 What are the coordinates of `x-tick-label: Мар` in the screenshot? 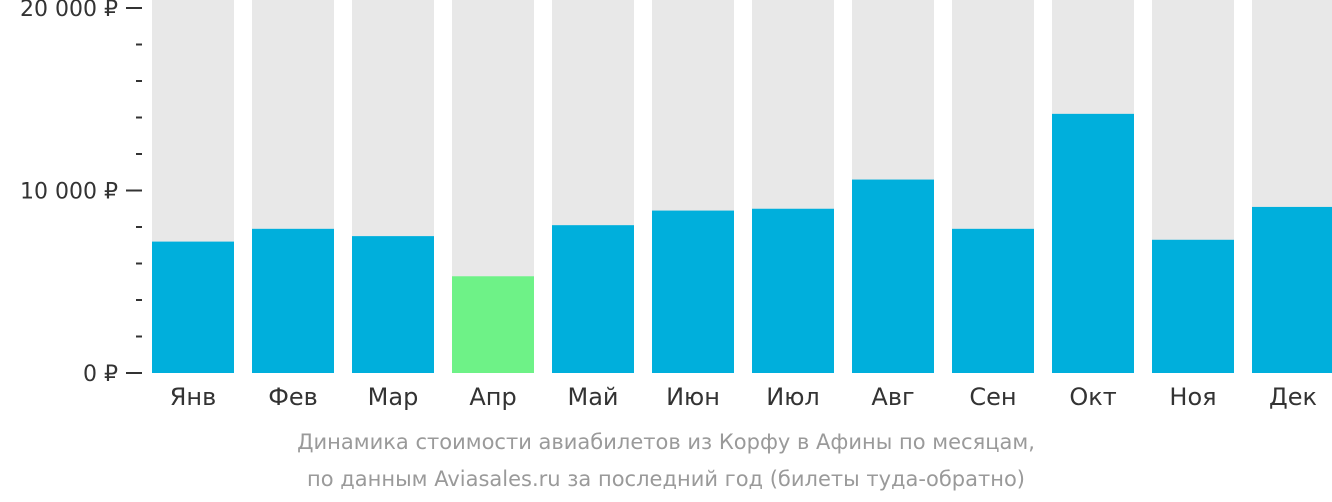 It's located at (393, 397).